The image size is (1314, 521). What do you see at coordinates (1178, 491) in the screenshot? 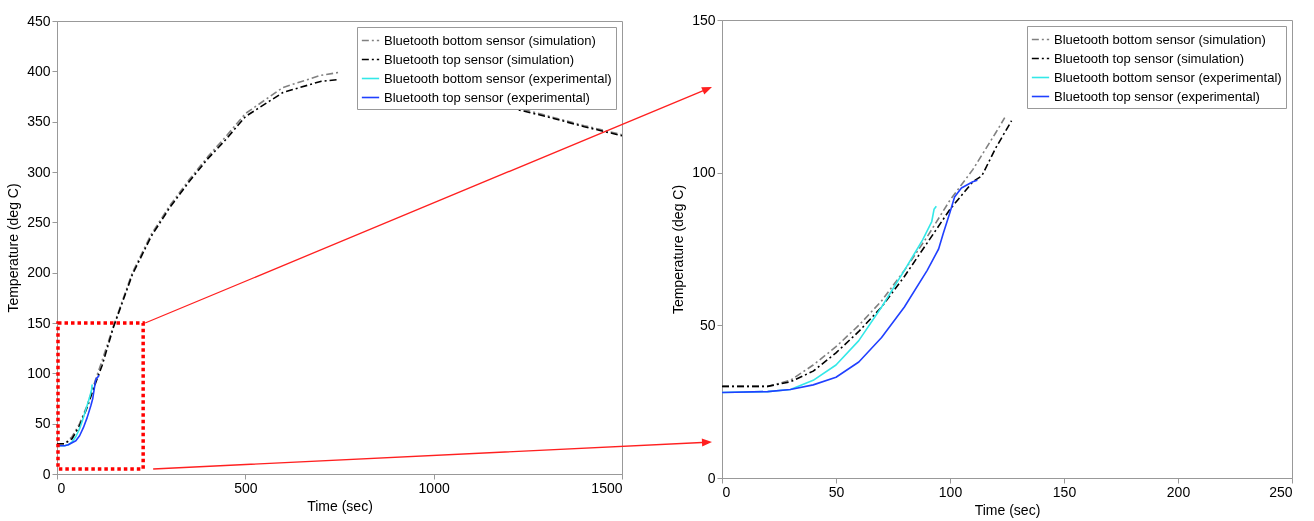
I see `x-tick-label: 200` at bounding box center [1178, 491].